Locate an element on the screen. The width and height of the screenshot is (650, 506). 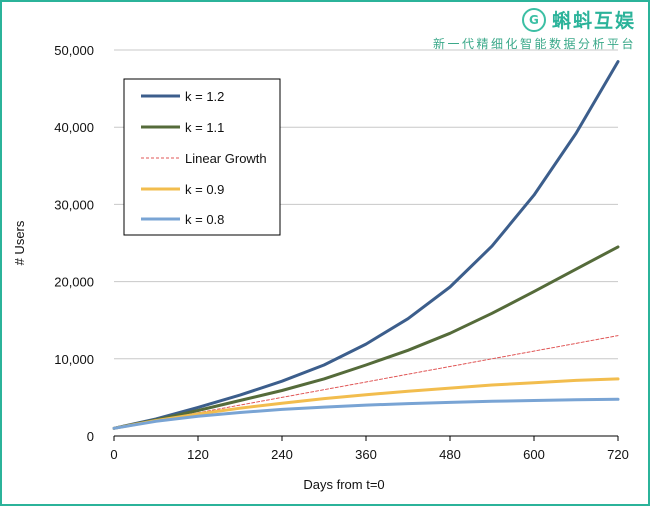
x-tick-label: 240 is located at coordinates (282, 454).